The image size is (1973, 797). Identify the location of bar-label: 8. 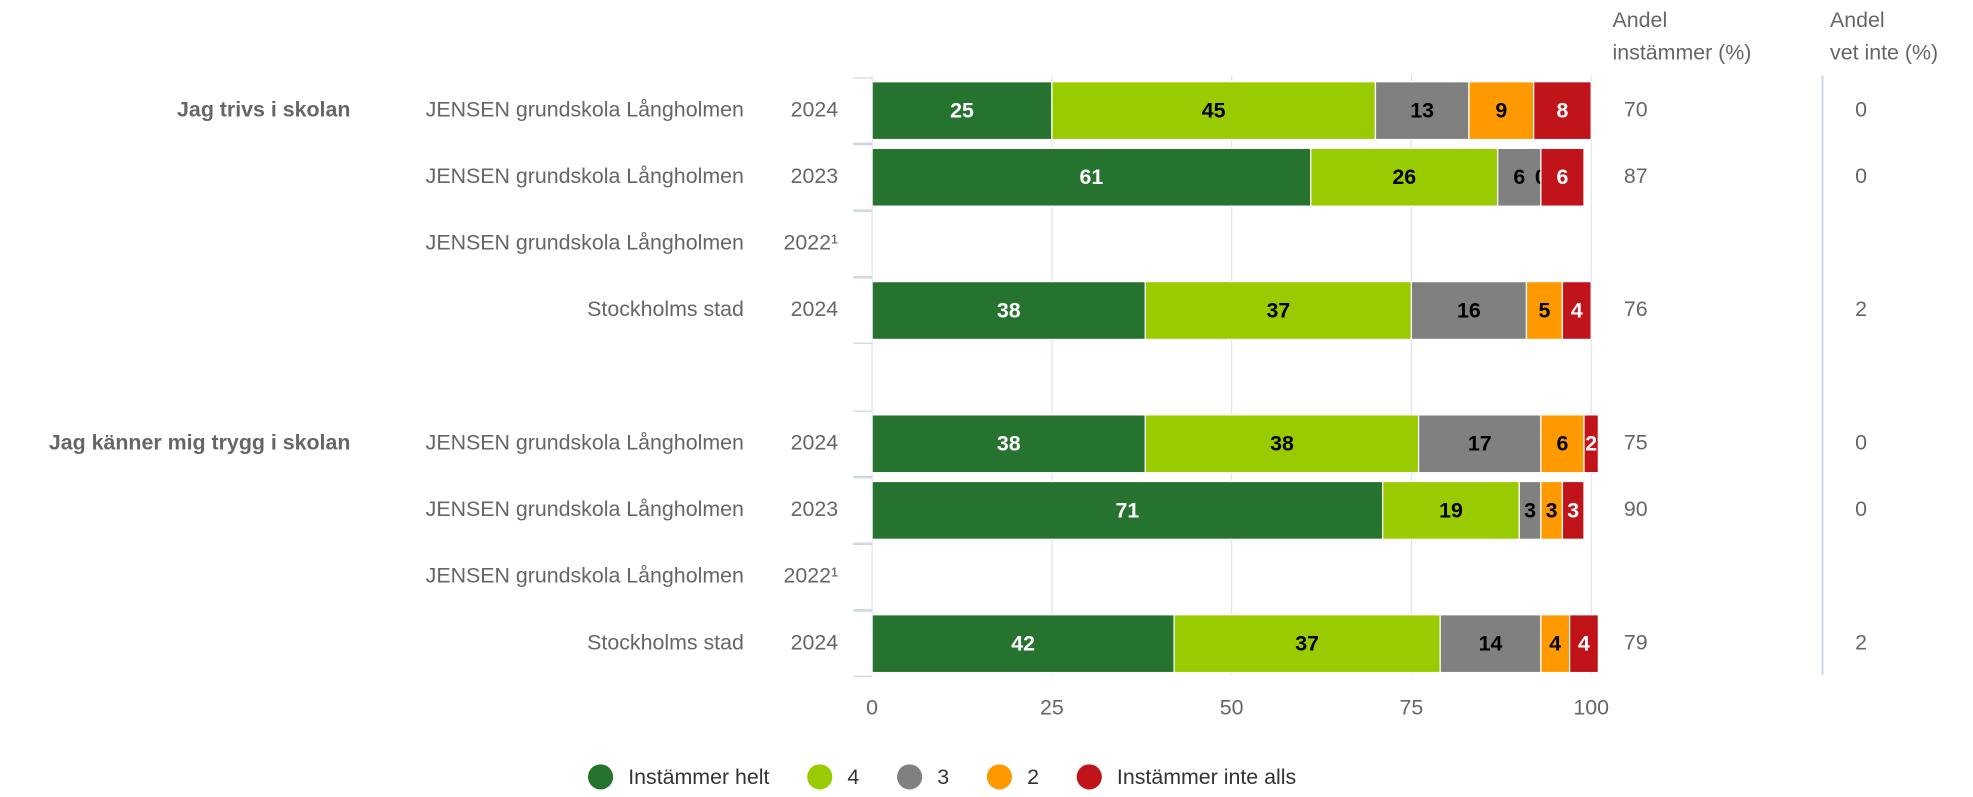
(1562, 111).